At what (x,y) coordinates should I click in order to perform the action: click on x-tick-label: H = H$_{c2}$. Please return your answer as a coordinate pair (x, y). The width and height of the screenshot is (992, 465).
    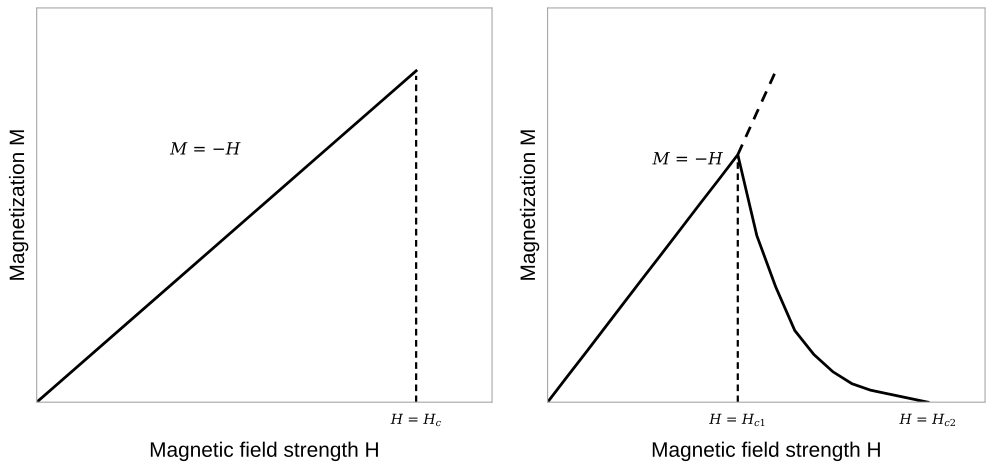
    Looking at the image, I should click on (927, 420).